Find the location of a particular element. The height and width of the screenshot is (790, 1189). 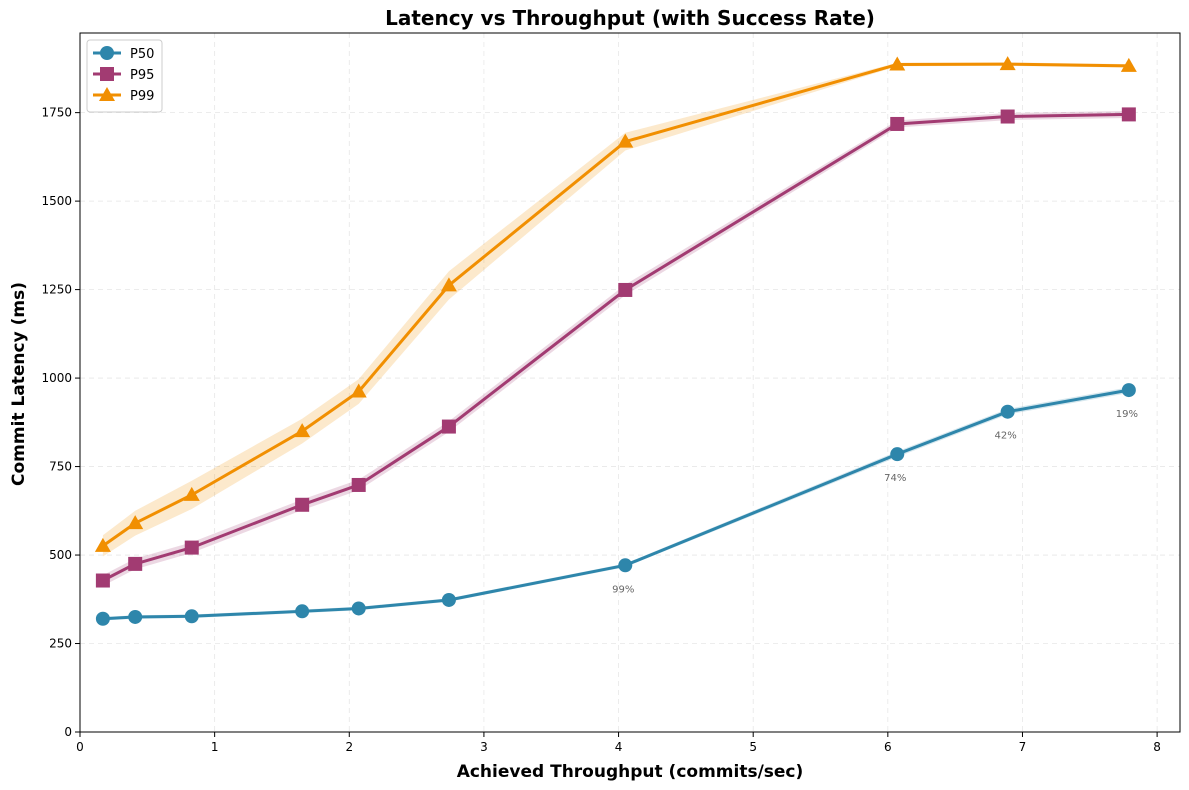

y-tick-label: 1500 is located at coordinates (56, 201).